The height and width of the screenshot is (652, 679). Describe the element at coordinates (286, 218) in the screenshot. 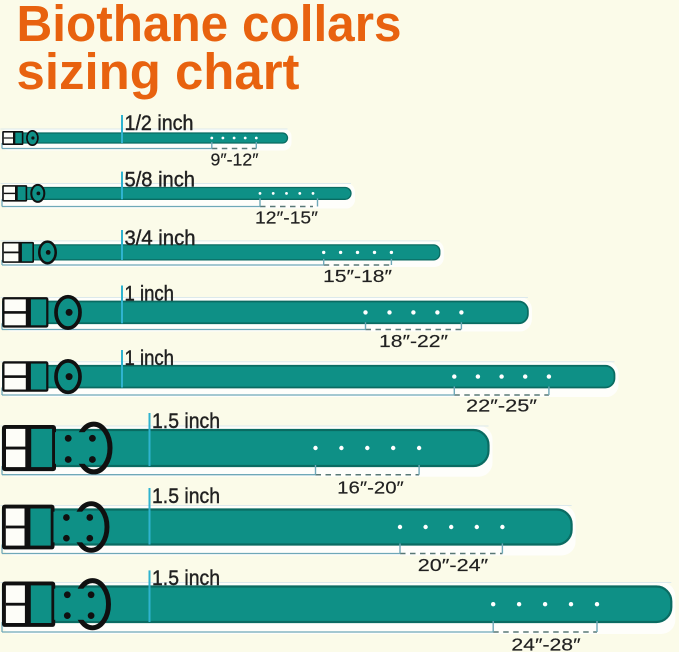

I see `svg-text: 12″-15″` at that location.